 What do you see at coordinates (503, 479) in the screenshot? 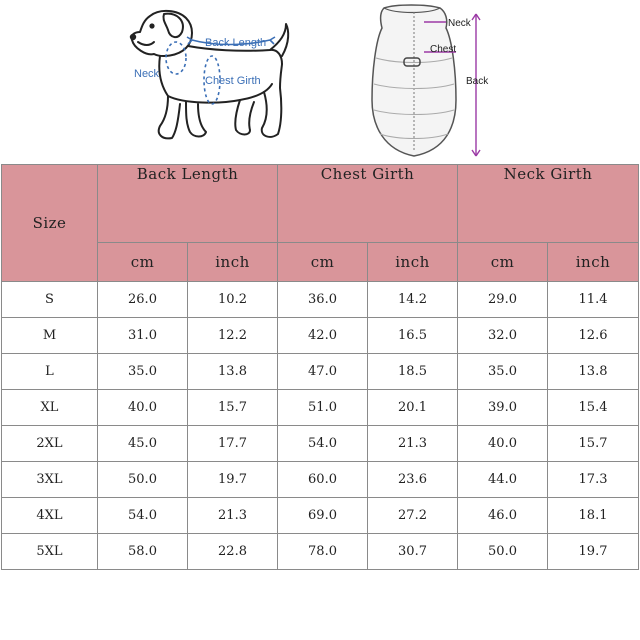
I see `value-cell: 44.0` at bounding box center [503, 479].